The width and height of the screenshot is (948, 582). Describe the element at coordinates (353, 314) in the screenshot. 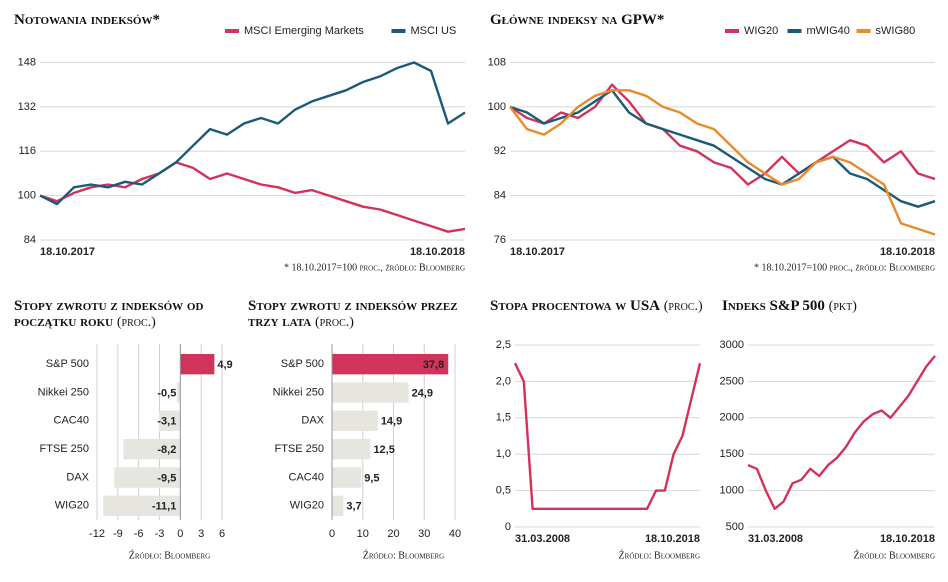

I see `chart-title: Stopy zwrotu z indeksów przez trzy lata` at that location.